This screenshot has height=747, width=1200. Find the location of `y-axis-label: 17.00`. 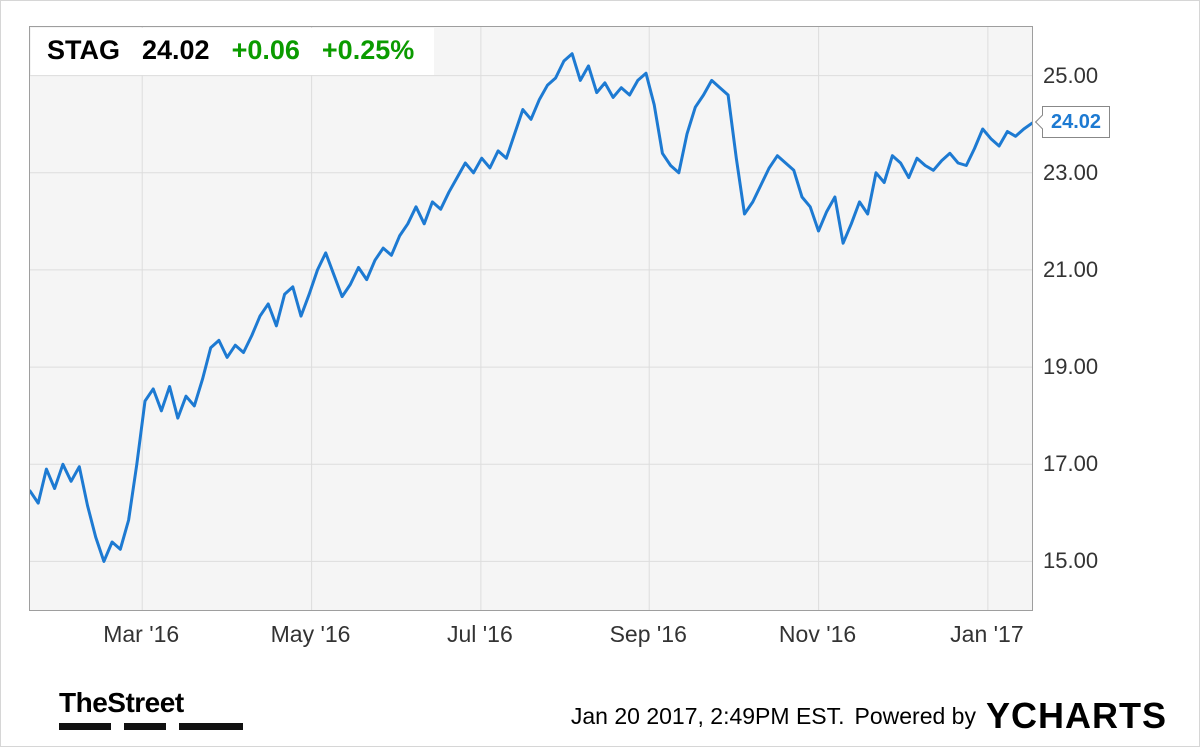

y-axis-label: 17.00 is located at coordinates (1071, 464).